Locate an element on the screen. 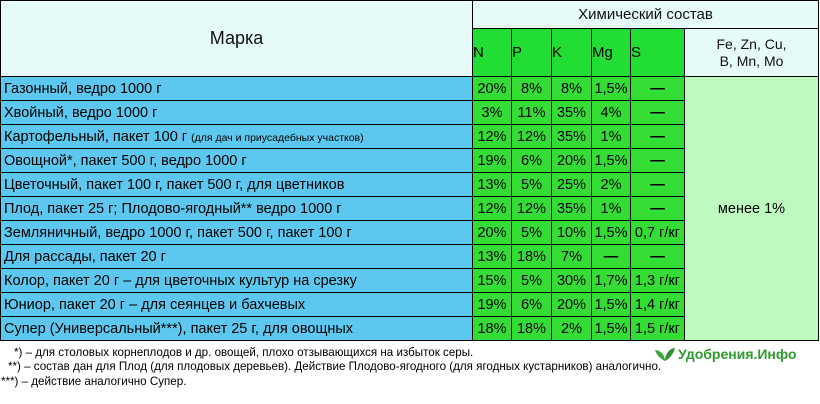 Image resolution: width=820 pixels, height=404 pixels. footnote-3: ***) – действие аналогично Супер. is located at coordinates (94, 381).